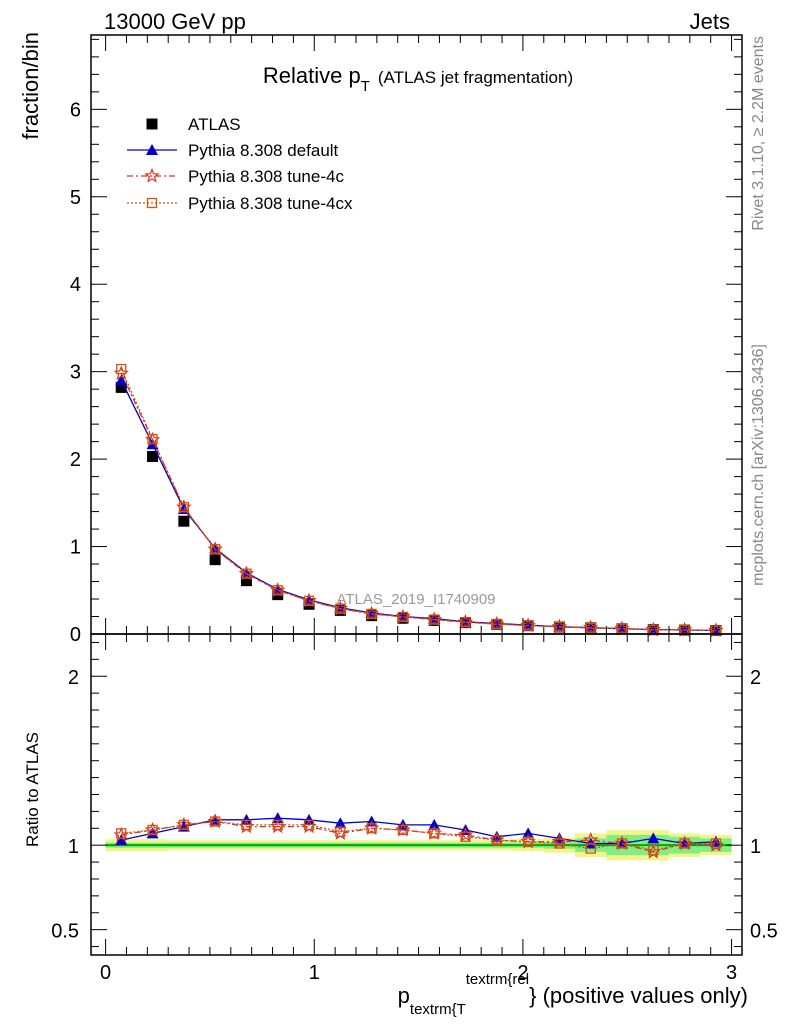  I want to click on xlabel-tail: } (positive values only), so click(638, 995).